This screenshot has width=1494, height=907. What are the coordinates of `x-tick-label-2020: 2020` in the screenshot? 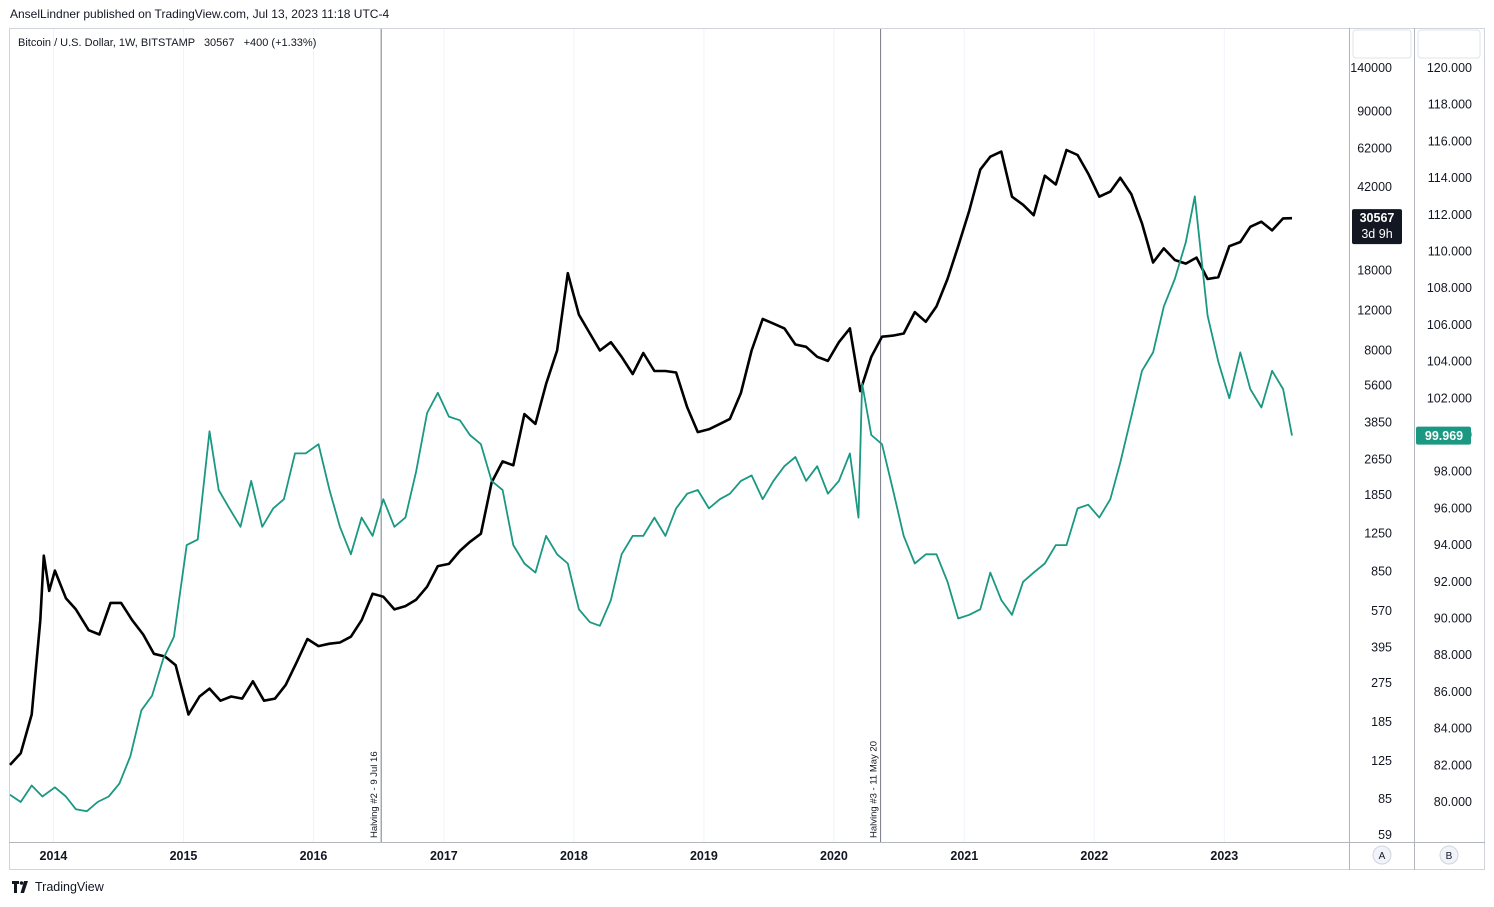 It's located at (834, 856).